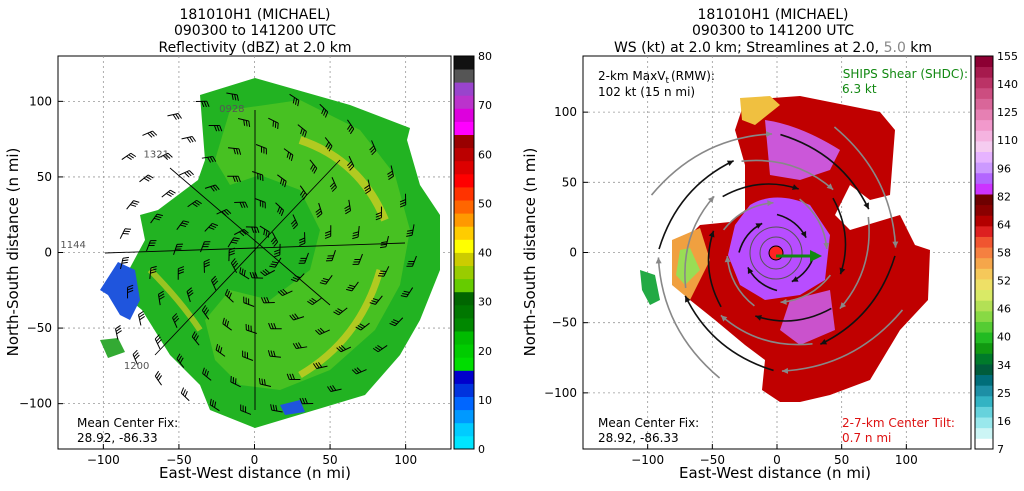  I want to click on left-center-fix-value: 28.92, -86.33, so click(117, 438).